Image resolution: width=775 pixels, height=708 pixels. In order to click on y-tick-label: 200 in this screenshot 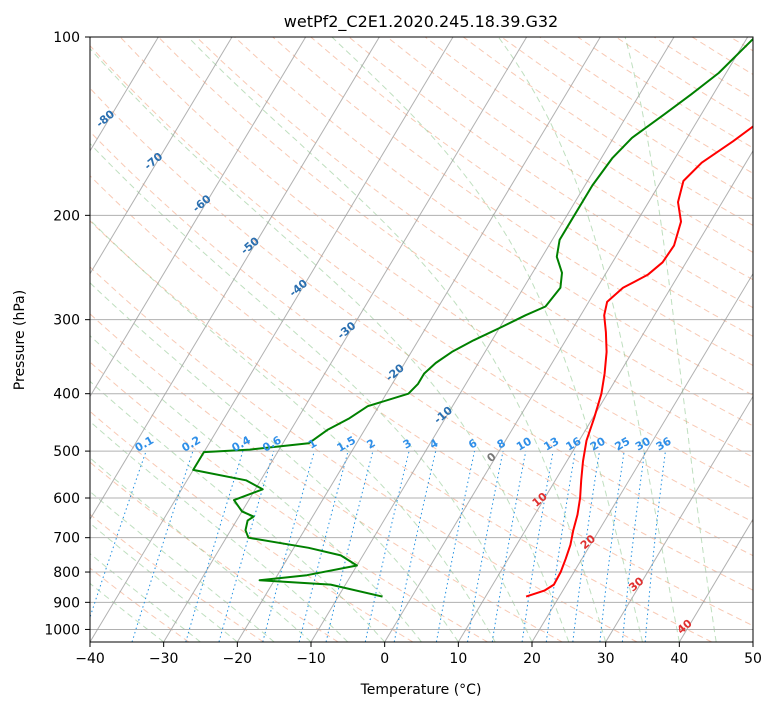, I will do `click(66, 216)`.